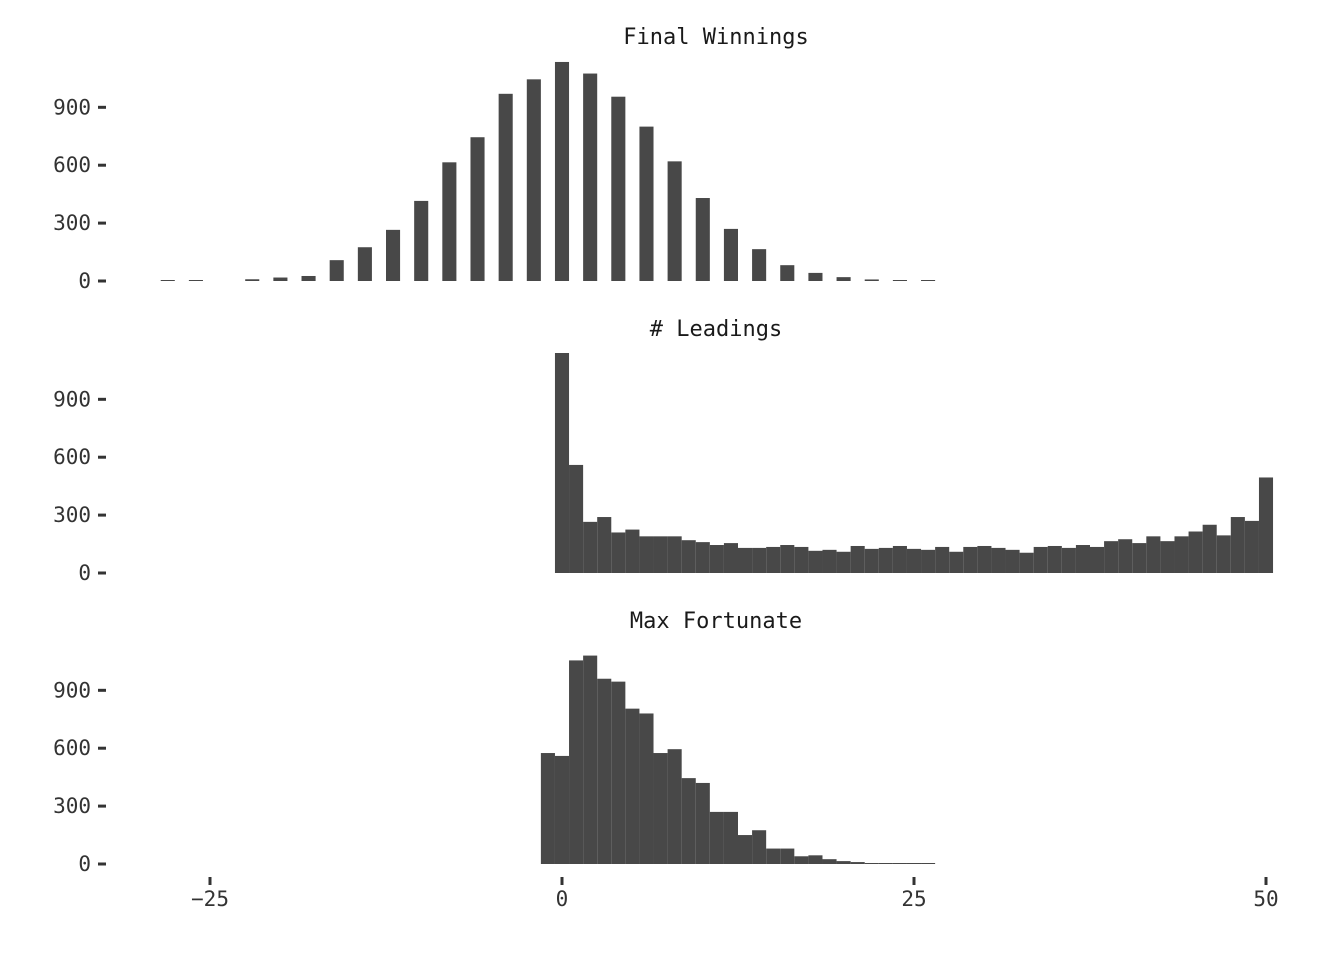 The width and height of the screenshot is (1344, 964). I want to click on panel-title: Max Fortunate, so click(716, 621).